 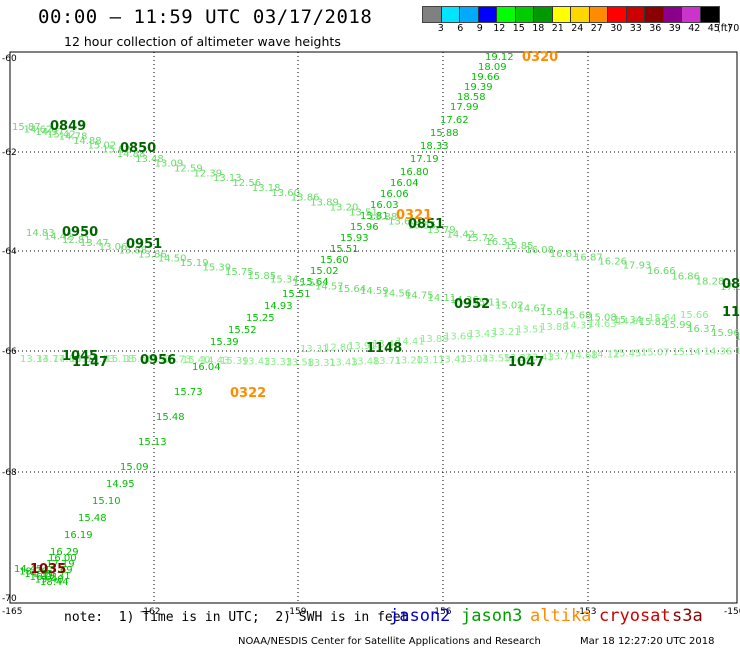 I want to click on color-scale-bar, so click(x=571, y=14).